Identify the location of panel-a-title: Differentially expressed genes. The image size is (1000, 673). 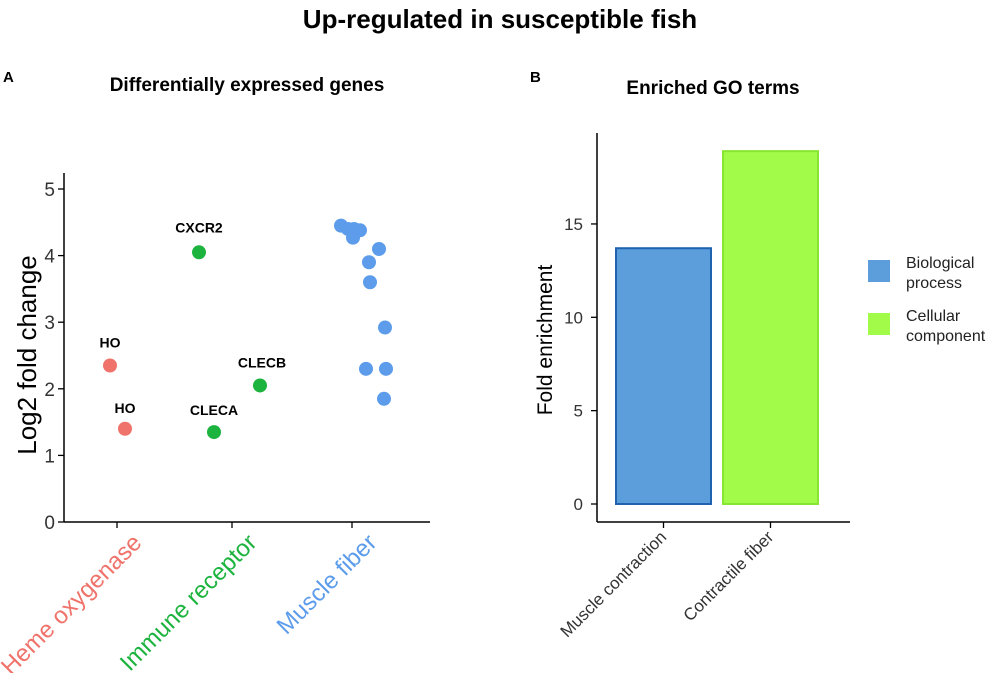
(247, 85).